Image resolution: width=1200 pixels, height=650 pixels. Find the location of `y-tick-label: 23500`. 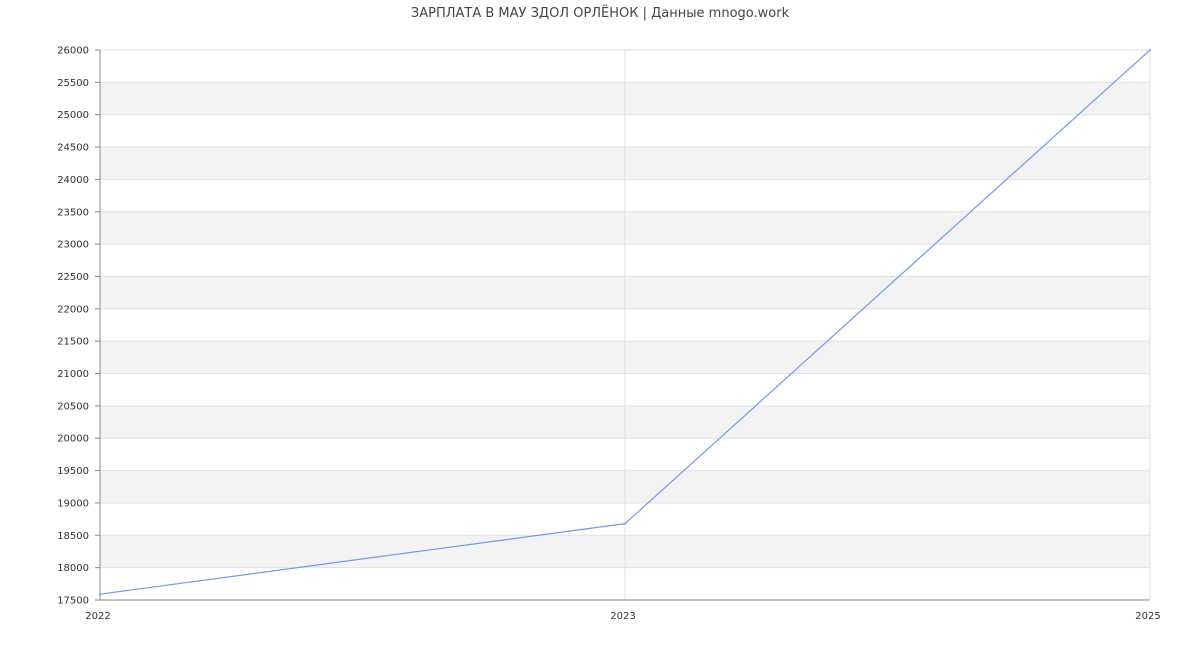

y-tick-label: 23500 is located at coordinates (73, 212).